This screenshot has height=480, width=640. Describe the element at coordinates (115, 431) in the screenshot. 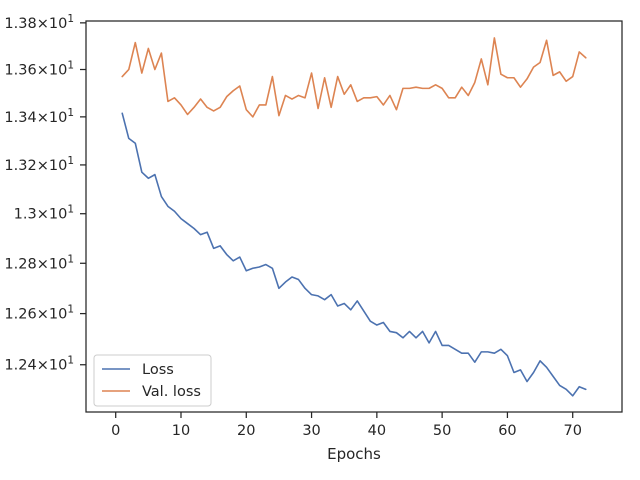

I see `x-tick-label: 0` at that location.